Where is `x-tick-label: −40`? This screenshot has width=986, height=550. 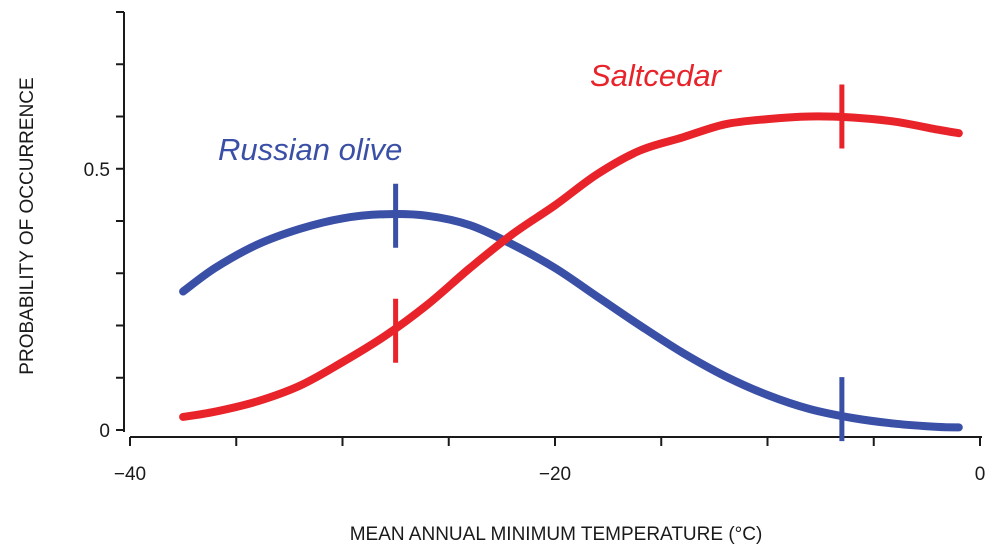
x-tick-label: −40 is located at coordinates (130, 474).